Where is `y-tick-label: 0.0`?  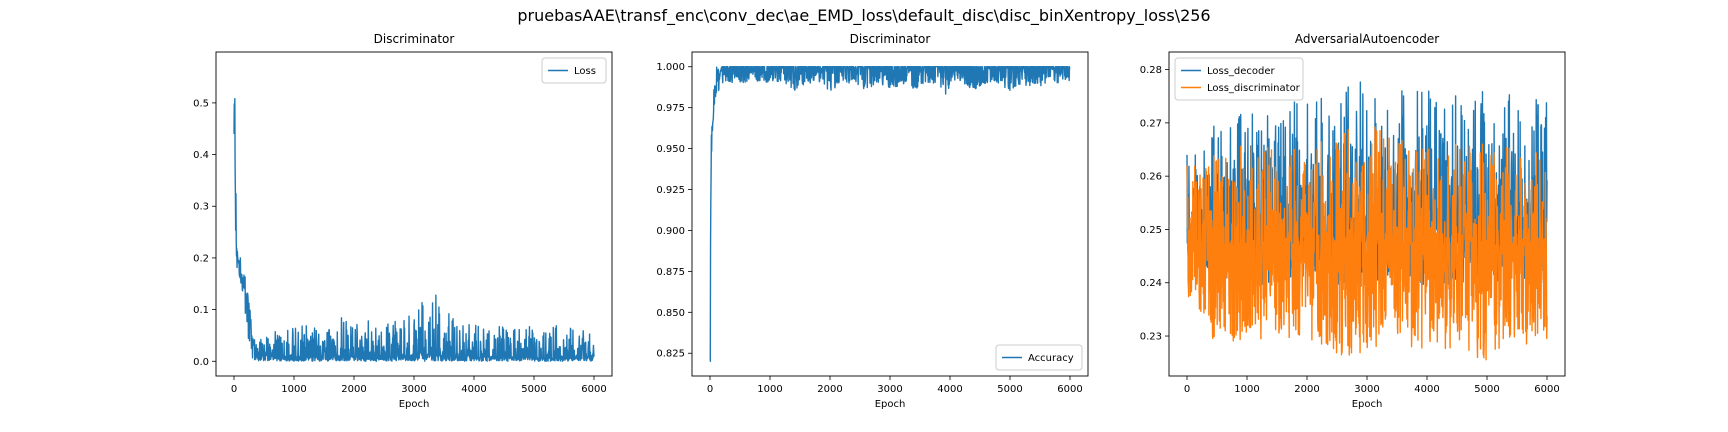
y-tick-label: 0.0 is located at coordinates (201, 362).